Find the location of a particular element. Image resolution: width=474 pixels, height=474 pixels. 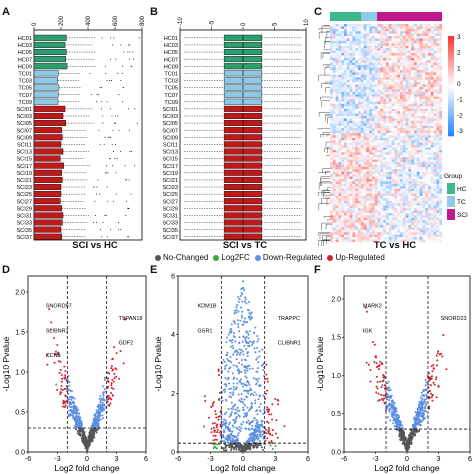

panel-b-category-label: SCI33 is located at coordinates (170, 224).